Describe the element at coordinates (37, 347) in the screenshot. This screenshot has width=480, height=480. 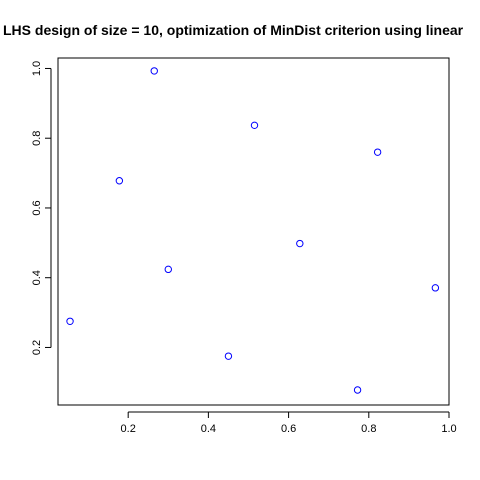
I see `y-tick-label: 0.2` at that location.